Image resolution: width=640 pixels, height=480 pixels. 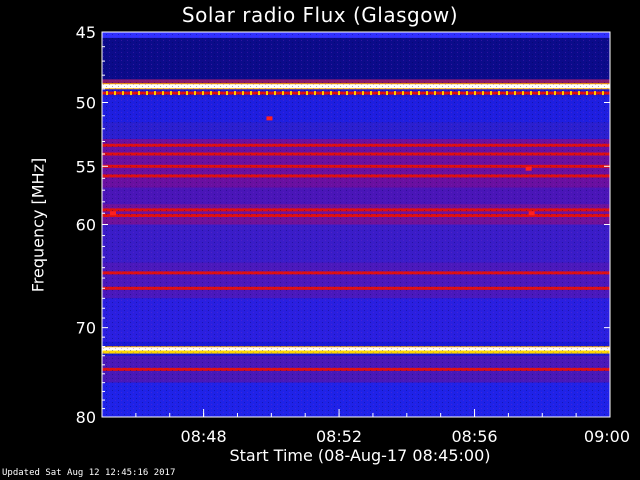 What do you see at coordinates (320, 15) in the screenshot?
I see `chart-title: Solar radio Flux (Glasgow)` at bounding box center [320, 15].